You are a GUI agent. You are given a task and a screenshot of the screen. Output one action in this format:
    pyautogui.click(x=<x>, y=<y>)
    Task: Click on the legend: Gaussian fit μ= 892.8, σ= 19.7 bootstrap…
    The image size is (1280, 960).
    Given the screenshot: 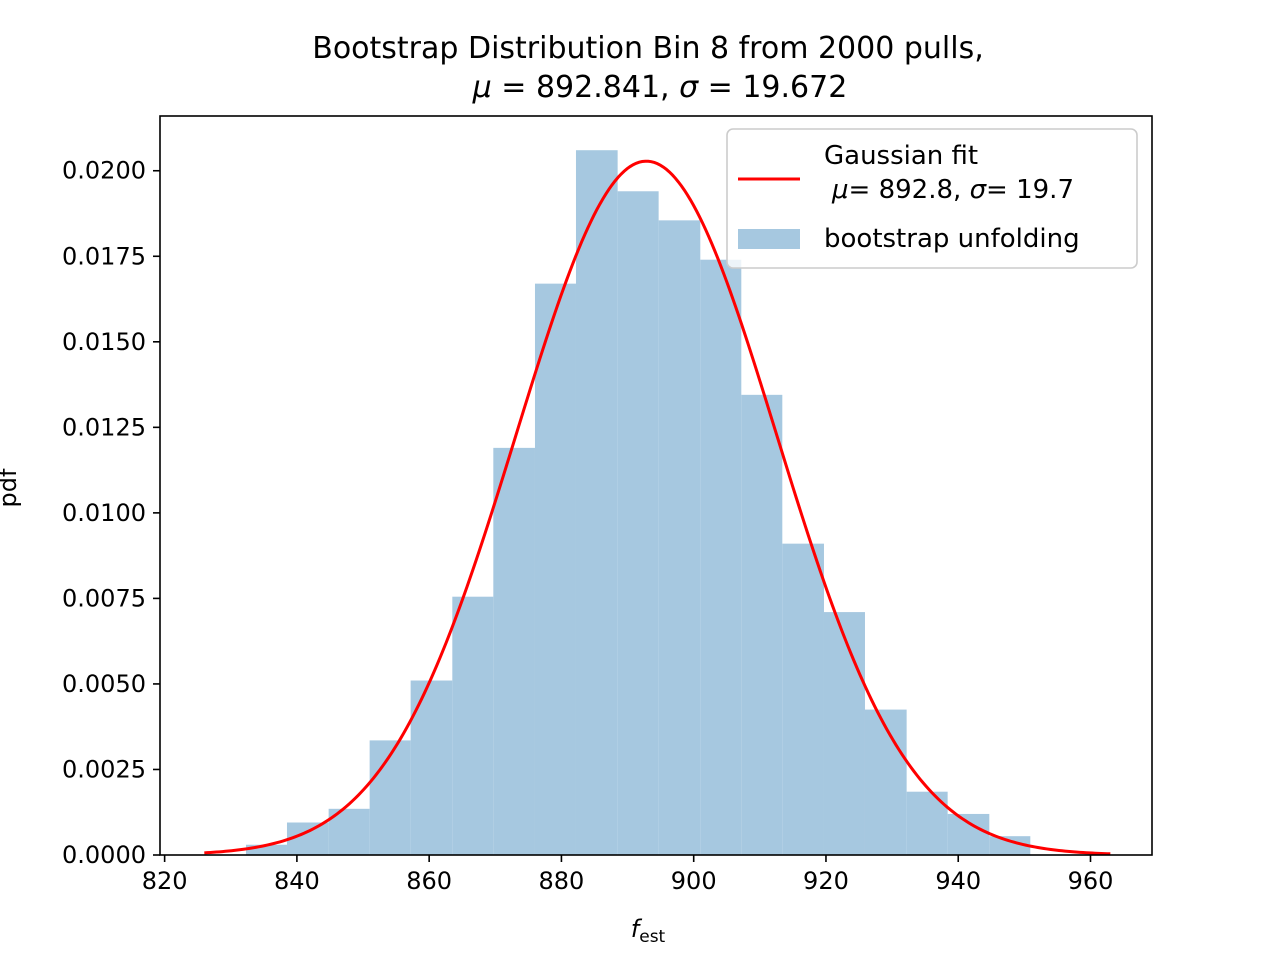 What is the action you would take?
    pyautogui.click(x=932, y=198)
    